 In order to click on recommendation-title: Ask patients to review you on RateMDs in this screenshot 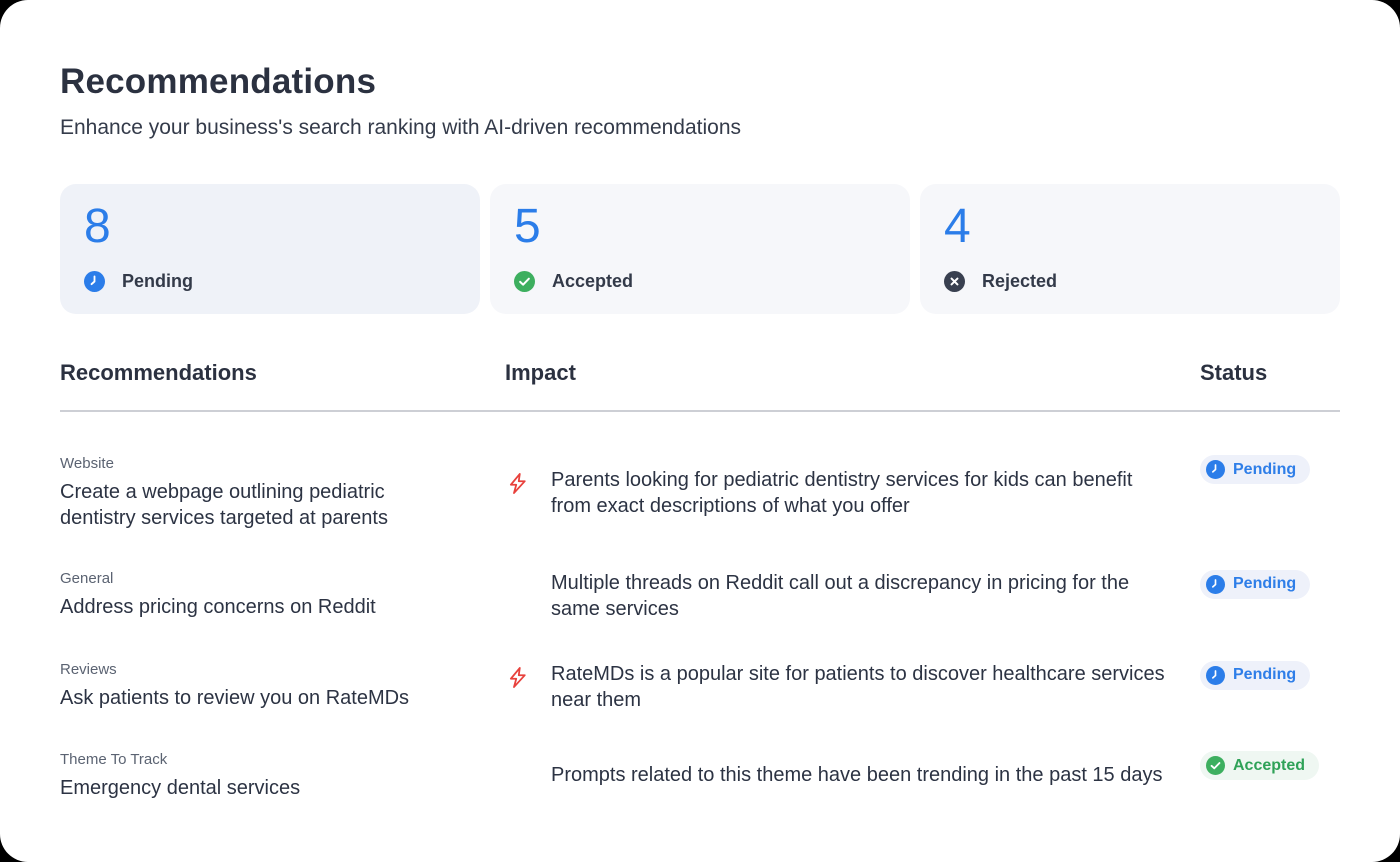, I will do `click(235, 697)`.